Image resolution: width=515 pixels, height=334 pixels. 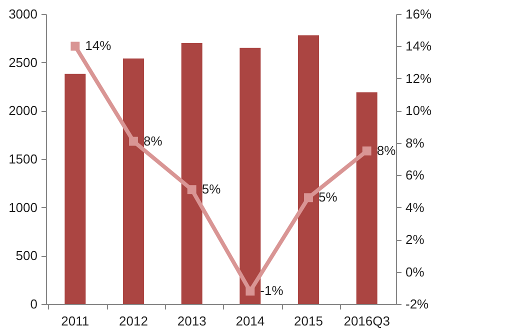 What do you see at coordinates (415, 175) in the screenshot?
I see `y2-tick-label: 6%` at bounding box center [415, 175].